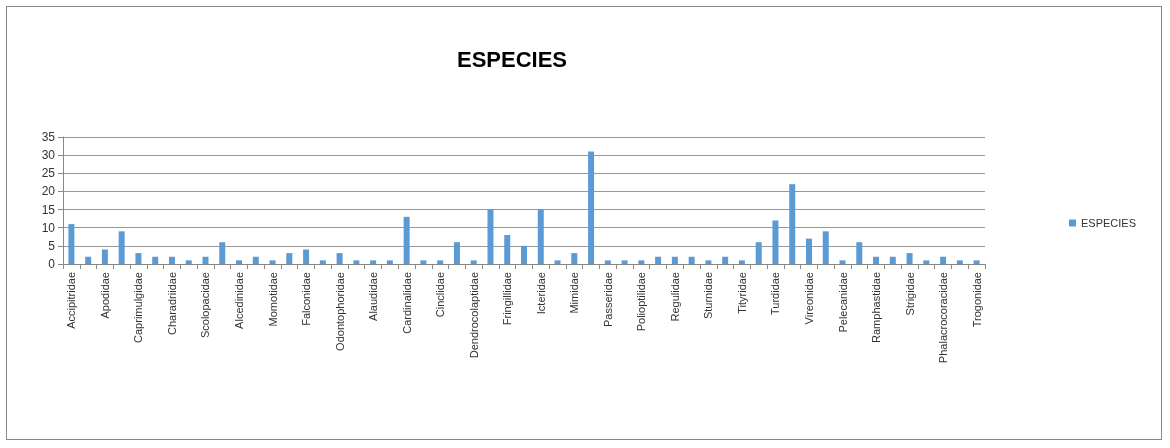 The height and width of the screenshot is (448, 1170). What do you see at coordinates (641, 302) in the screenshot?
I see `x-tick-label: Polioptilidae` at bounding box center [641, 302].